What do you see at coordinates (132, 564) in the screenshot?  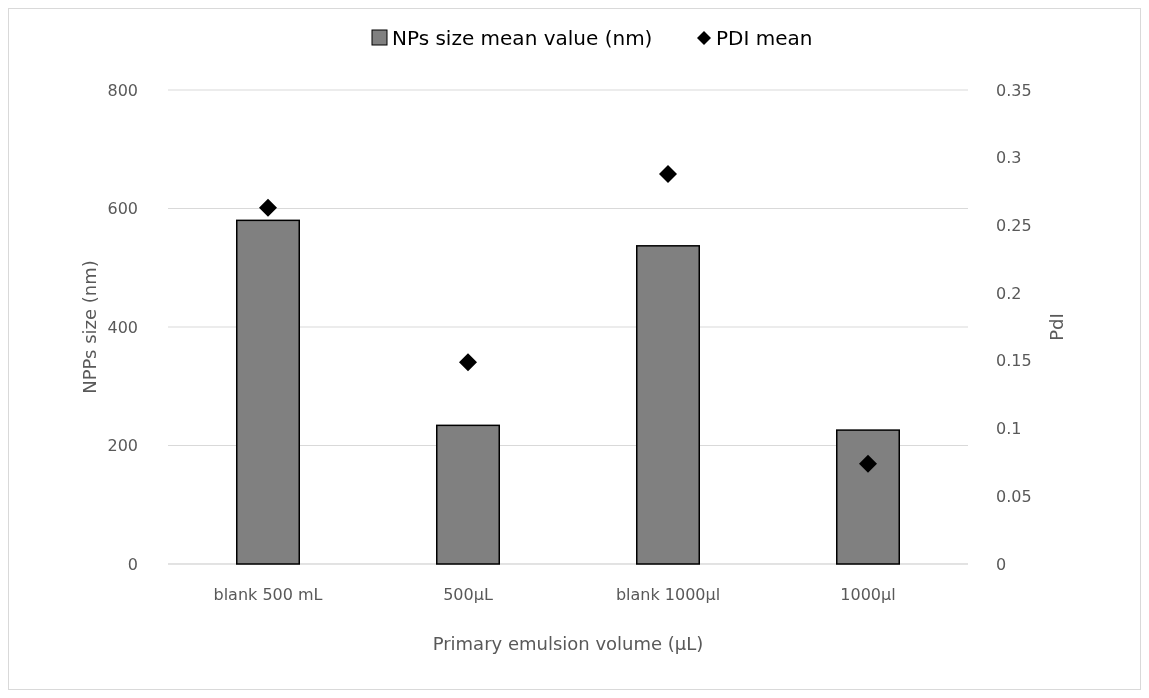 I see `y-tick-label: 0` at bounding box center [132, 564].